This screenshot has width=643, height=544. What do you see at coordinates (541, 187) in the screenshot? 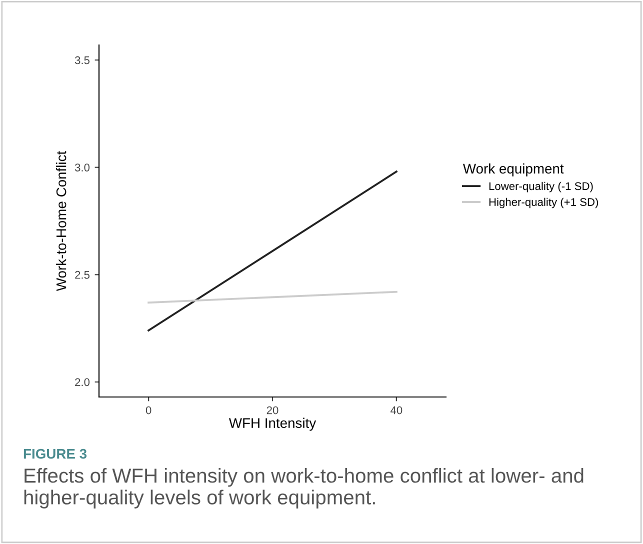
I see `legend-label: Lower-quality (-1 SD)` at bounding box center [541, 187].